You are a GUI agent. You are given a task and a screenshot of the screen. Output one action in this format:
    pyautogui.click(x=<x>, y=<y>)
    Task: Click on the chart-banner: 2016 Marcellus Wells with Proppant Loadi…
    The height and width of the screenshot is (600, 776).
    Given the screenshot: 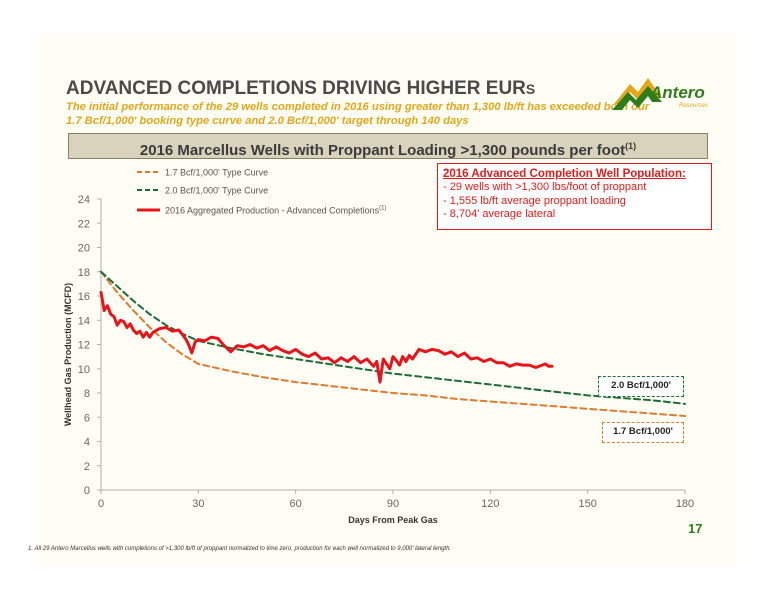 What is the action you would take?
    pyautogui.click(x=388, y=146)
    